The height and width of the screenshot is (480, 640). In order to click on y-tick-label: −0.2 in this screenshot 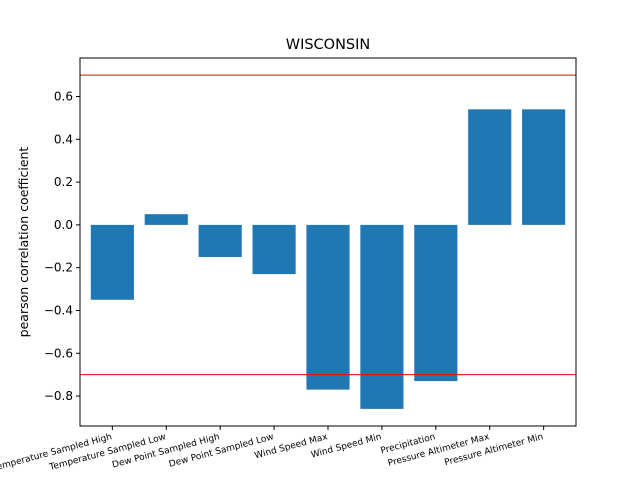, I will do `click(58, 268)`.